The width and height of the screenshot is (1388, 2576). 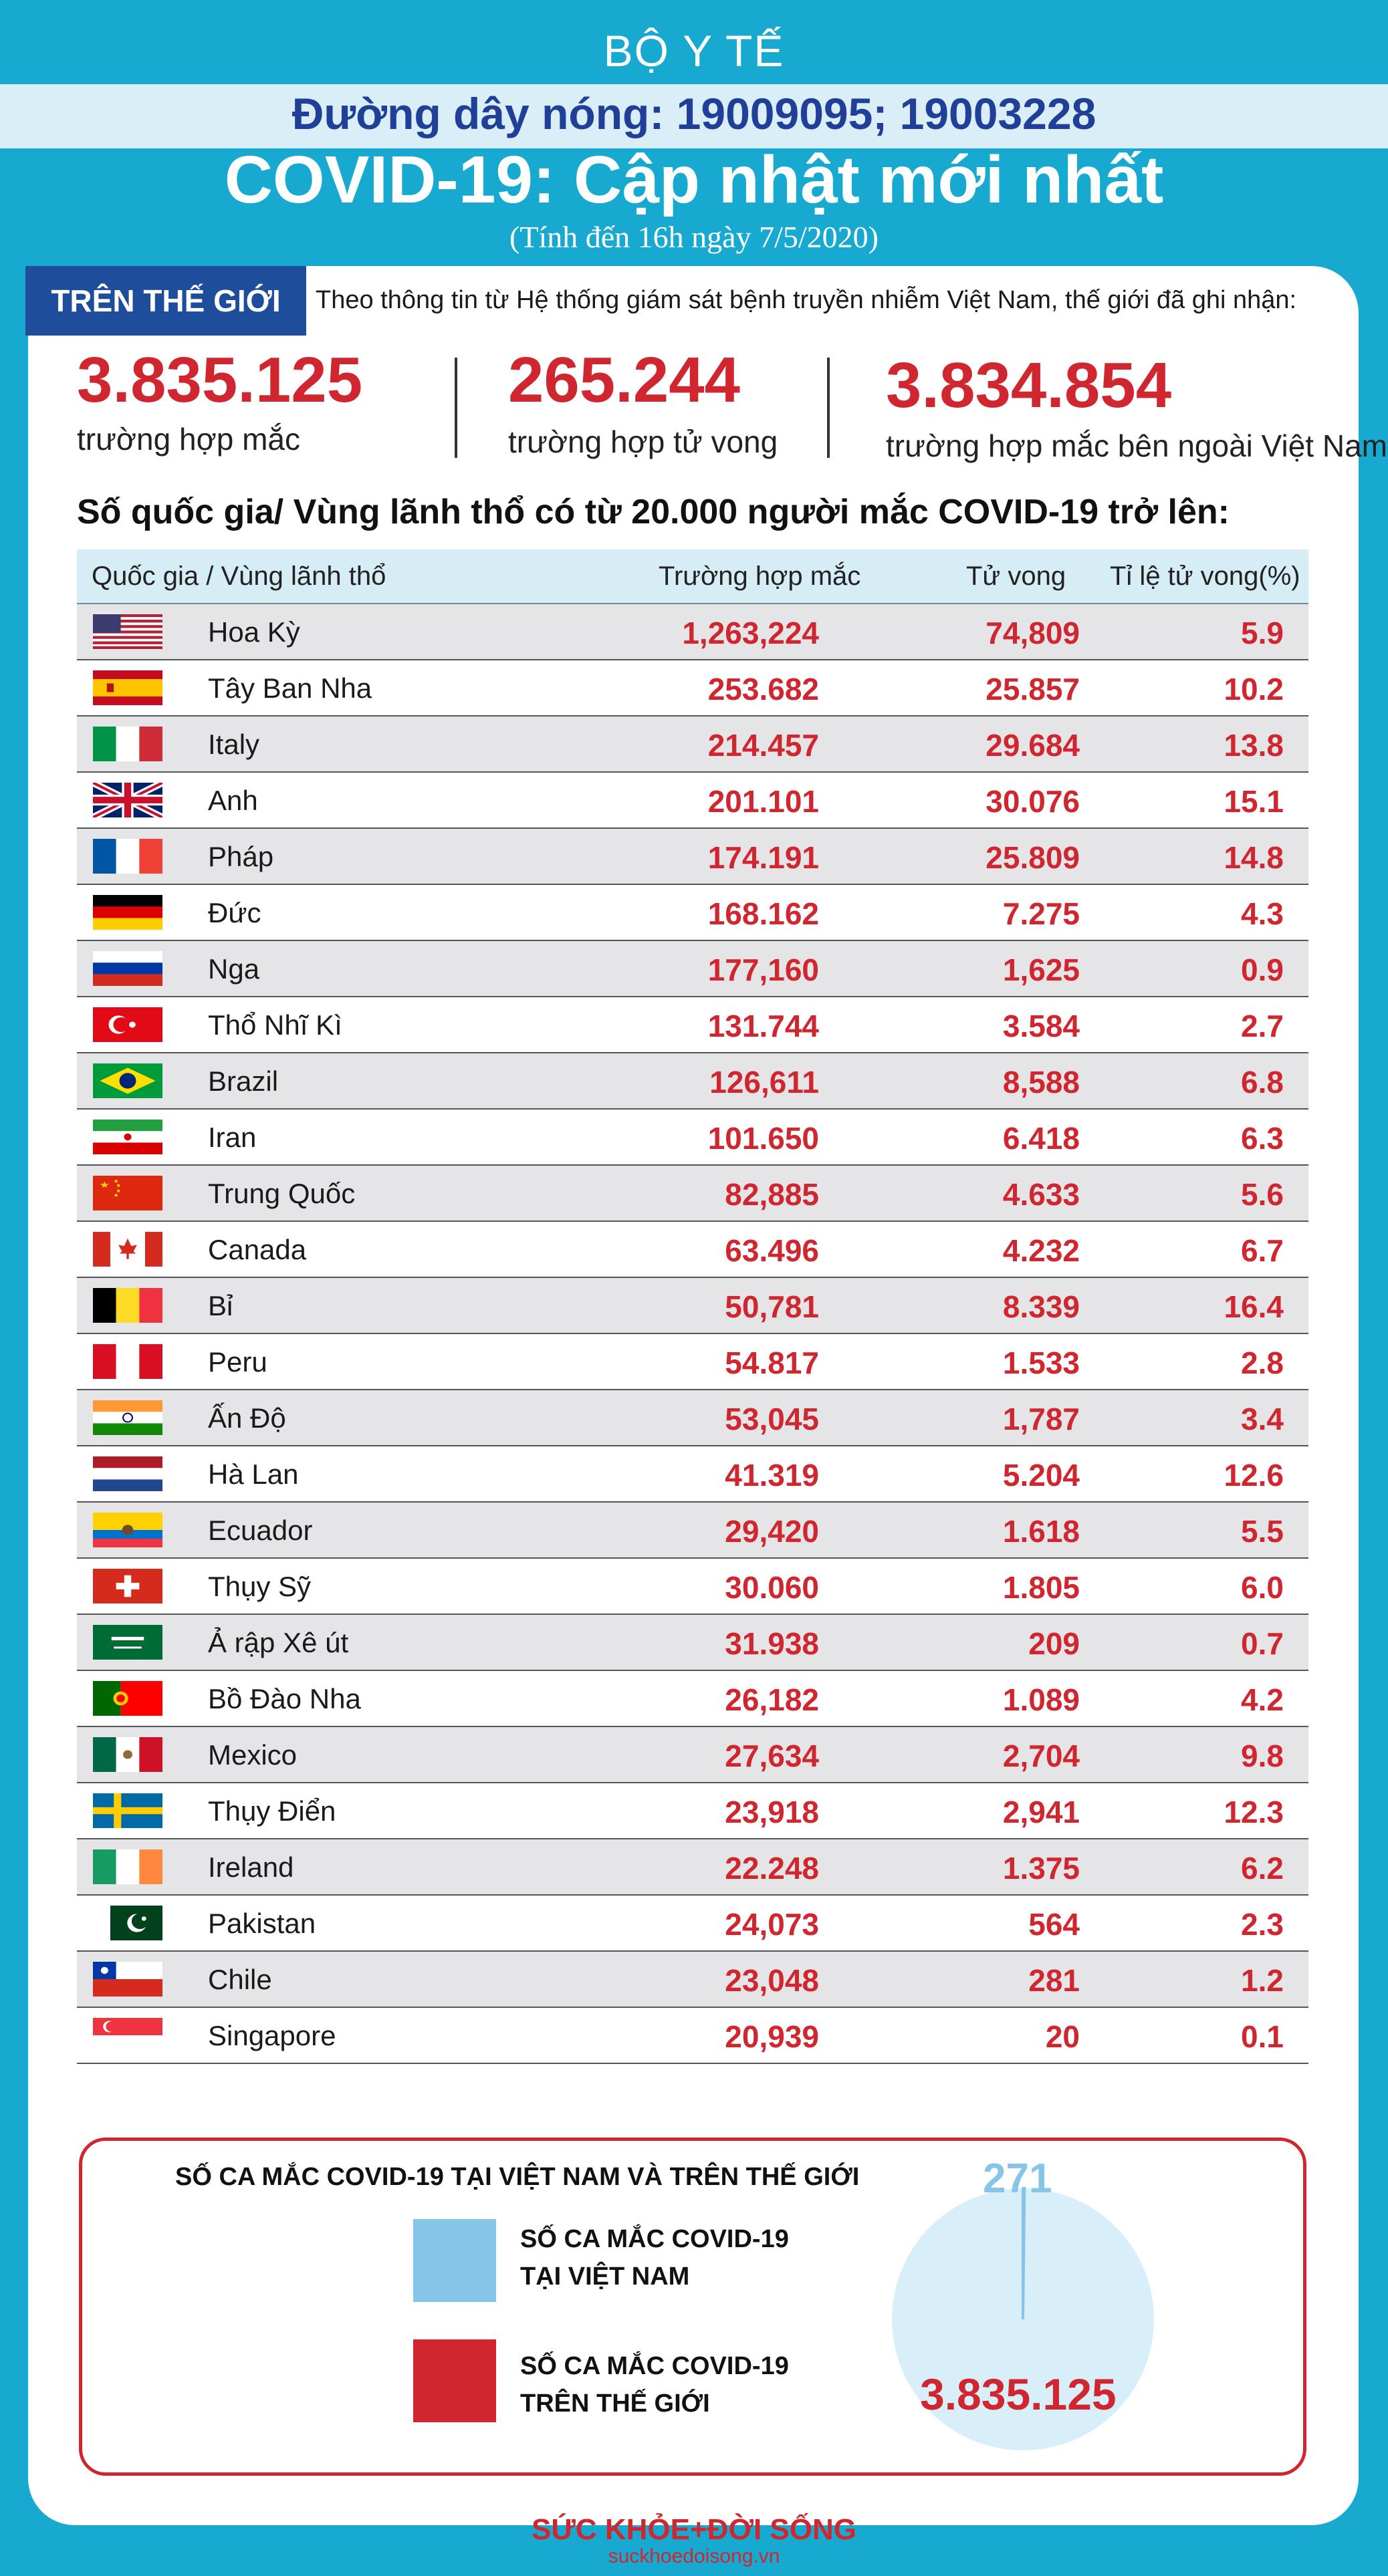 I want to click on table-row: Chile 23,048 281 1.2, so click(x=692, y=1980).